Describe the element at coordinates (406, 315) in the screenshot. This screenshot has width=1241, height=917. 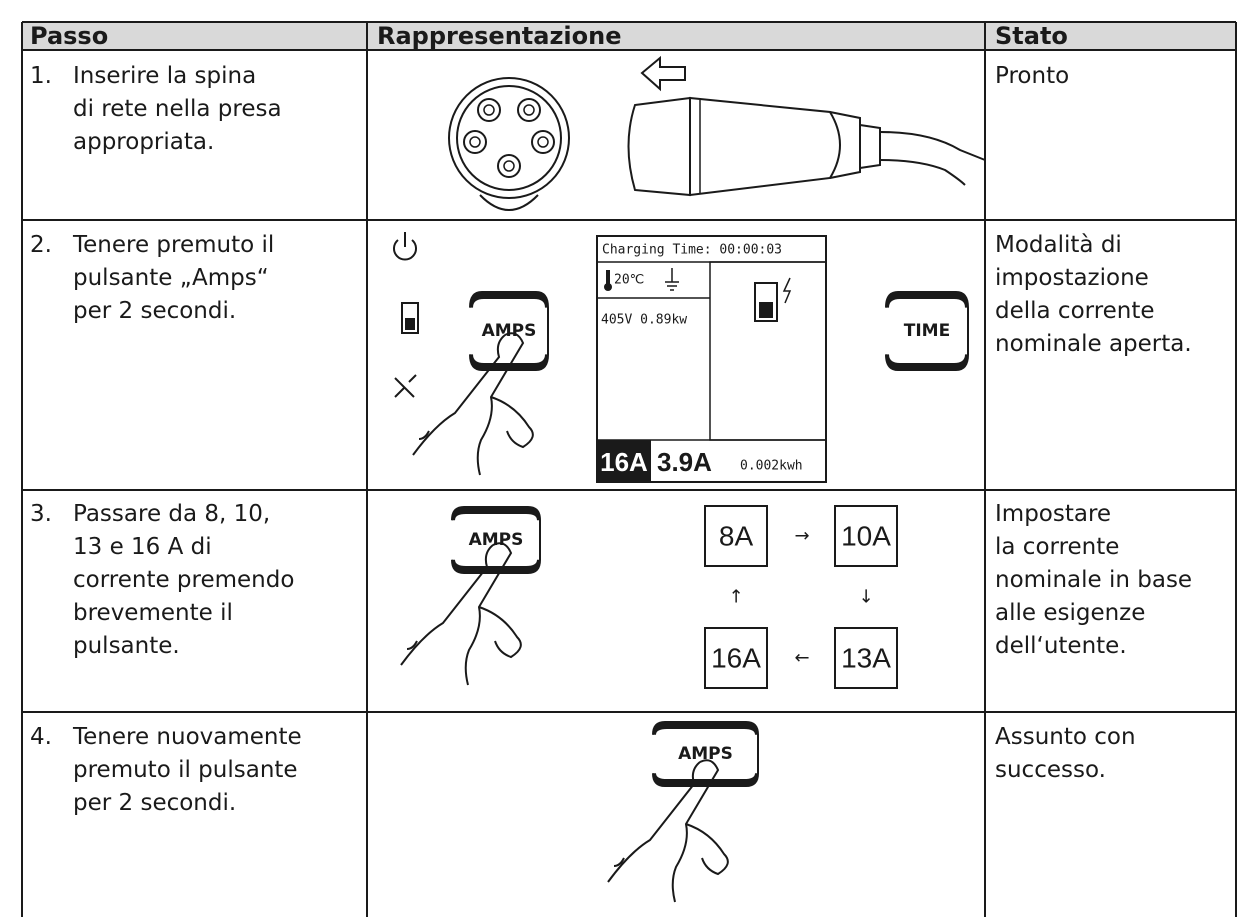
I see `mode-icons` at that location.